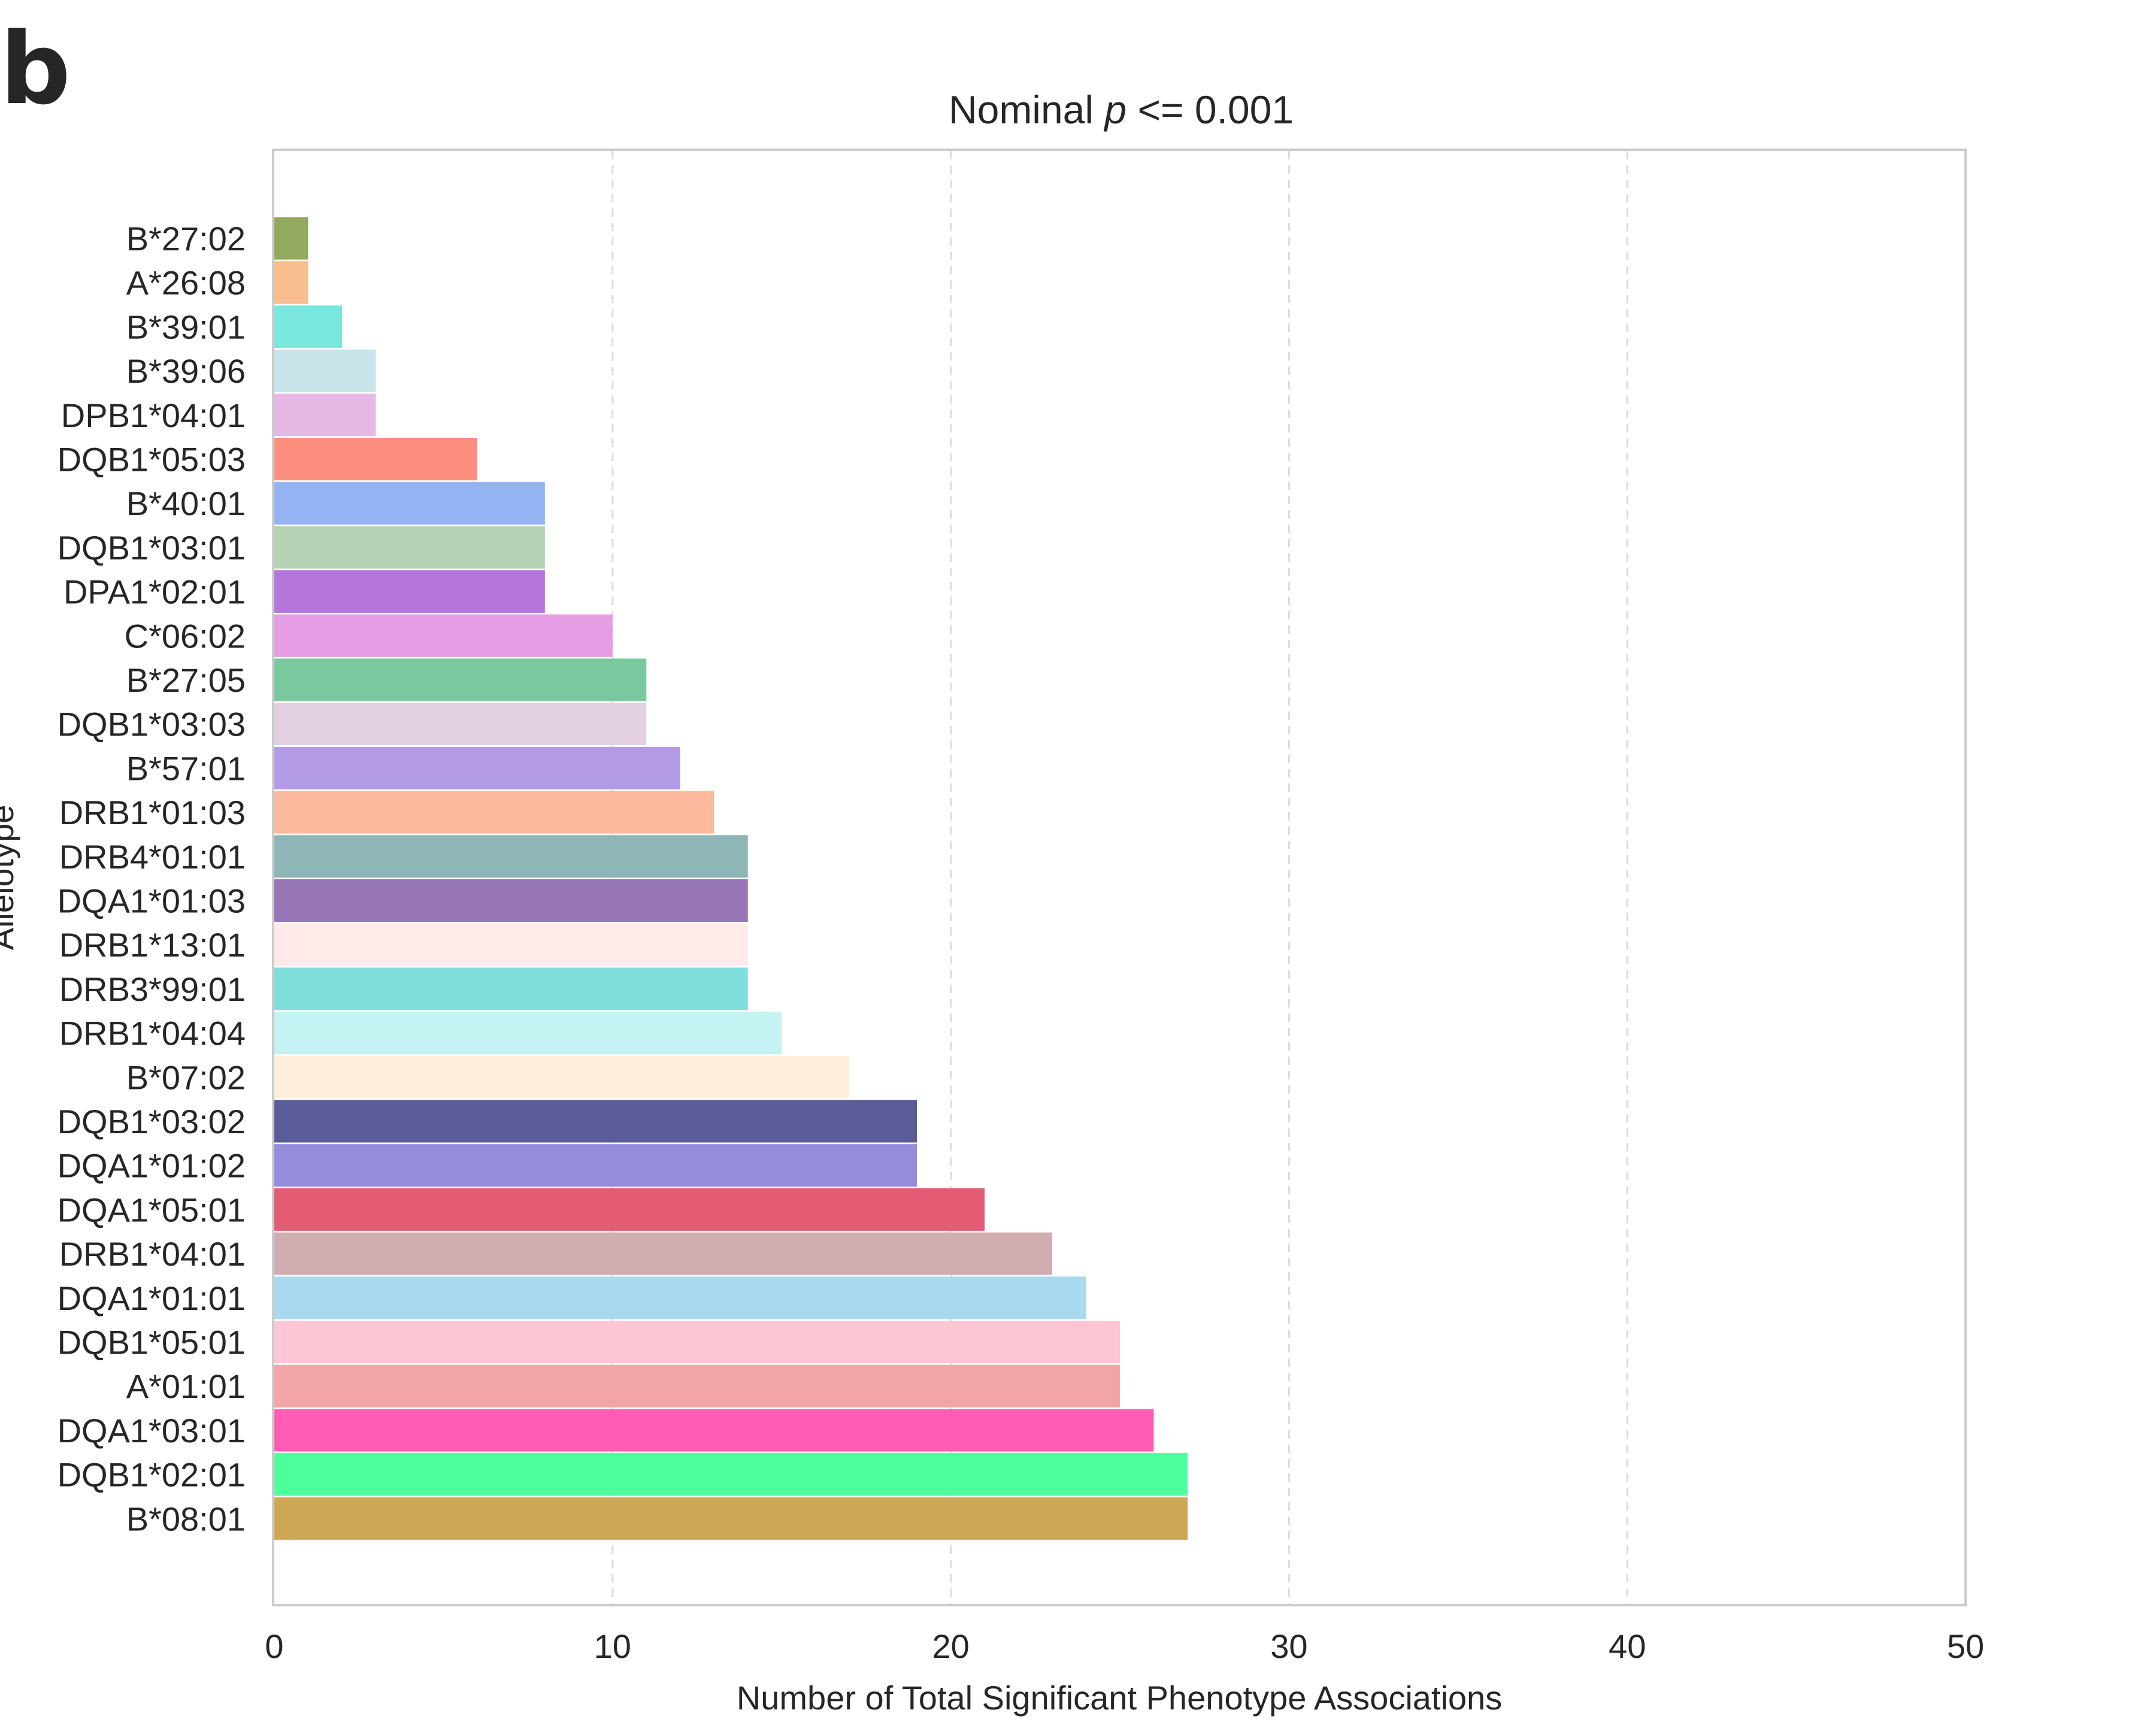  Describe the element at coordinates (154, 592) in the screenshot. I see `y-tick-label: DPA1*02:01` at that location.